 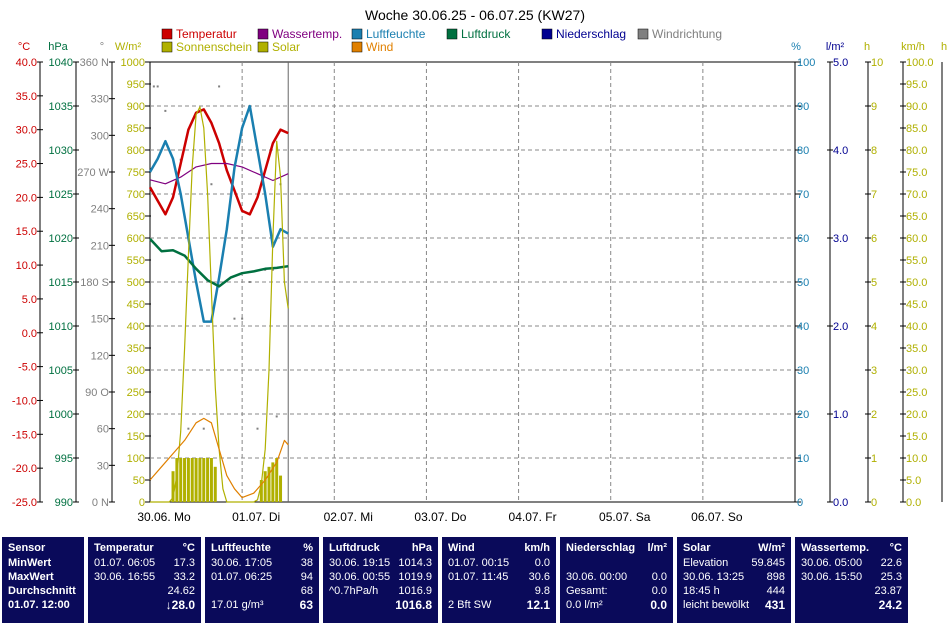 I want to click on axis-tick-label: 60.0, so click(x=916, y=239).